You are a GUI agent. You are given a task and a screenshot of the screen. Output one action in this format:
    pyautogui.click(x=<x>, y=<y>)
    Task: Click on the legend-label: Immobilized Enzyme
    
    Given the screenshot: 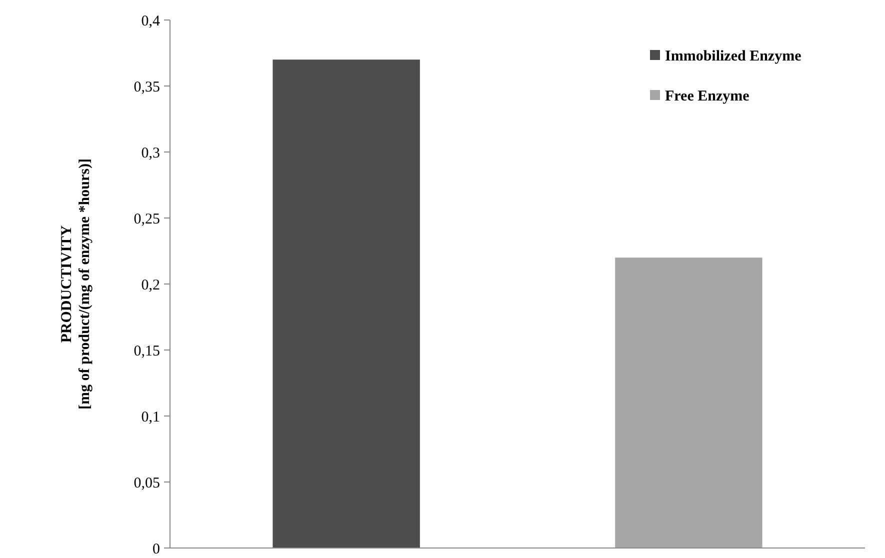 What is the action you would take?
    pyautogui.click(x=733, y=56)
    